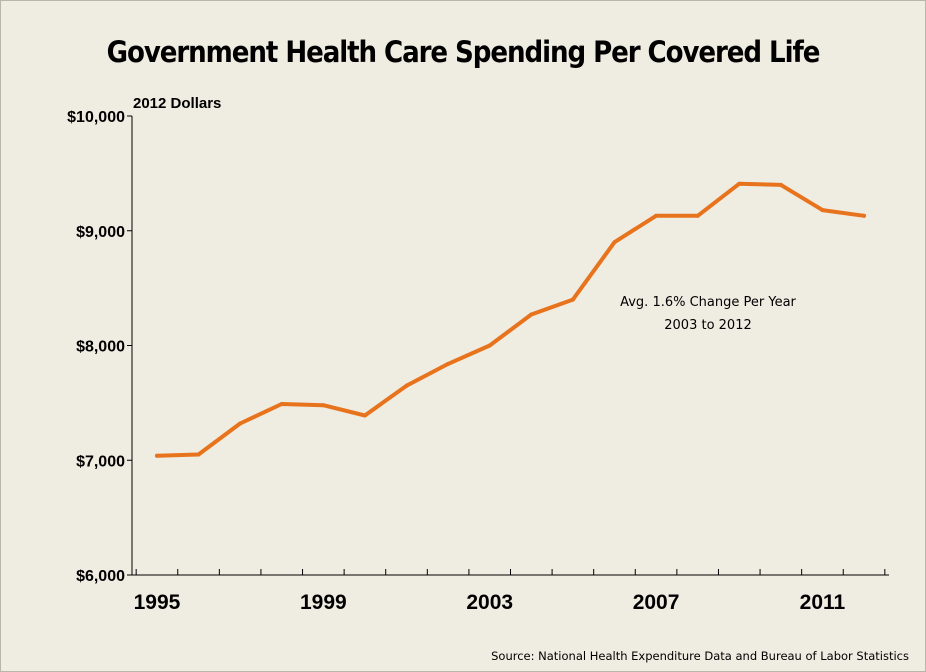 Image resolution: width=926 pixels, height=672 pixels. I want to click on x-tick-label: 2011, so click(823, 602).